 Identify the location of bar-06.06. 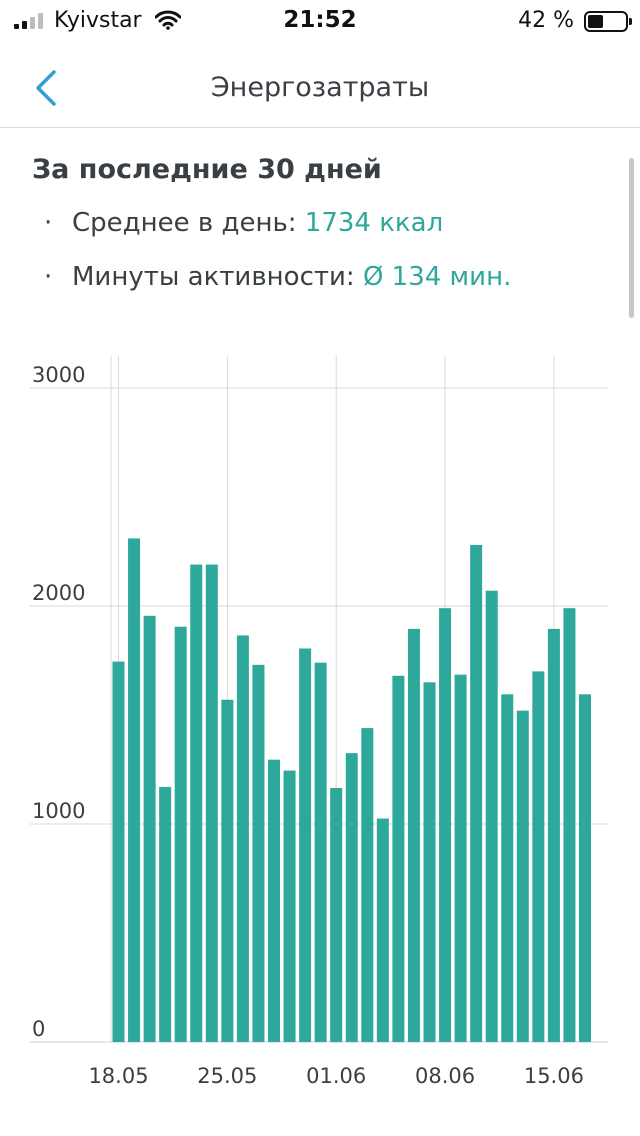
(413, 835).